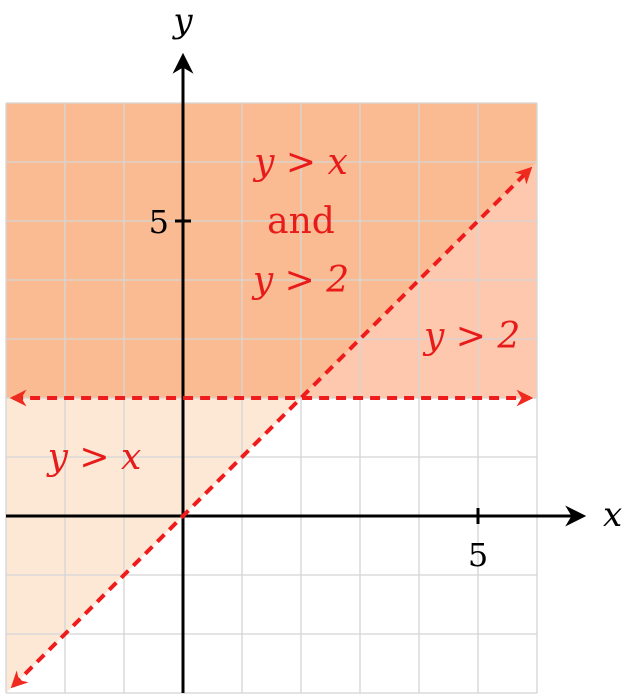 This screenshot has height=700, width=633. I want to click on region-label-both-line-3: y > 2, so click(300, 280).